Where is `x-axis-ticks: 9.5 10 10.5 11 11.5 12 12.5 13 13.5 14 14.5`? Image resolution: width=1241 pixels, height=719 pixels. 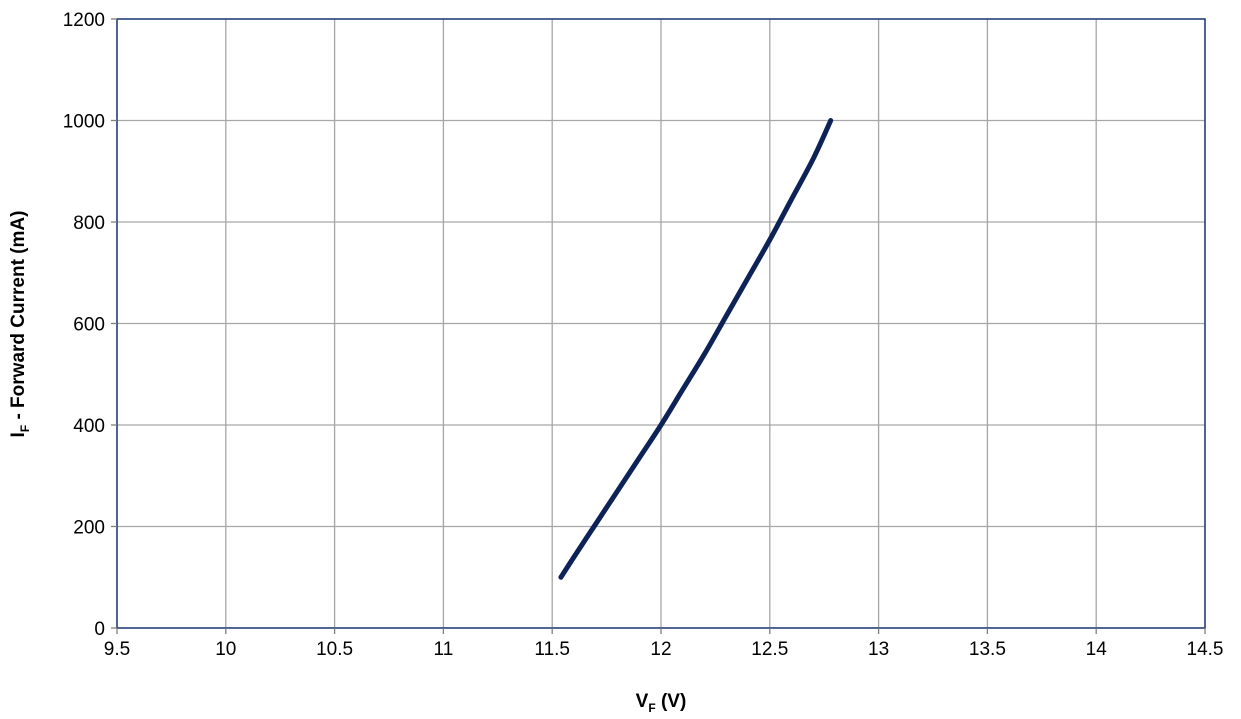
x-axis-ticks: 9.5 10 10.5 11 11.5 12 12.5 13 13.5 14 14.5 is located at coordinates (664, 644).